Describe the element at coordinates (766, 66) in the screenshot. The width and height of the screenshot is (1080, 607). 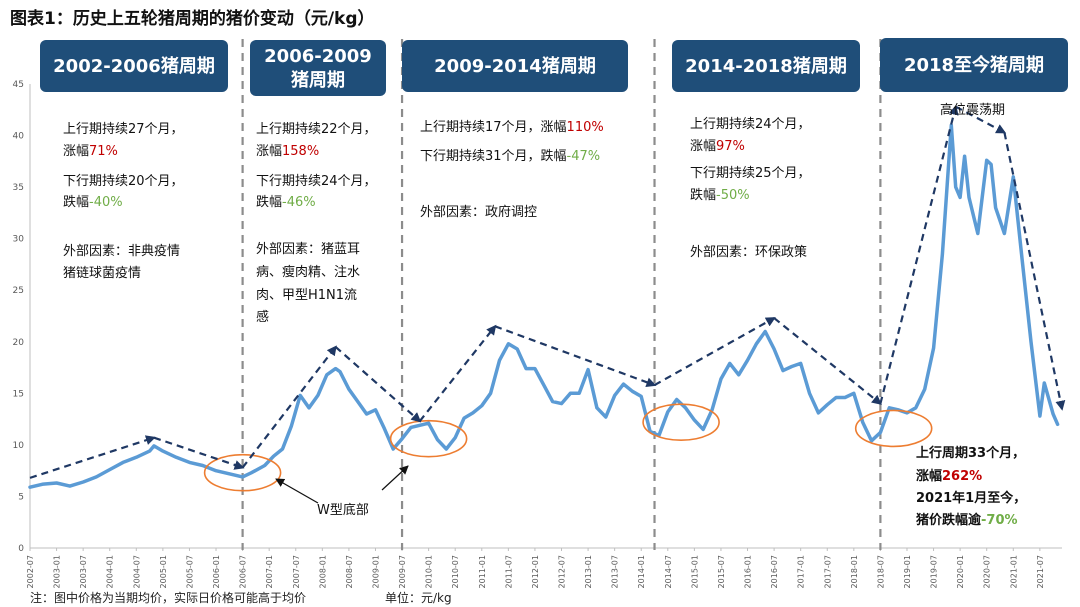
I see `cycle-header-label: 2014-2018猪周期` at that location.